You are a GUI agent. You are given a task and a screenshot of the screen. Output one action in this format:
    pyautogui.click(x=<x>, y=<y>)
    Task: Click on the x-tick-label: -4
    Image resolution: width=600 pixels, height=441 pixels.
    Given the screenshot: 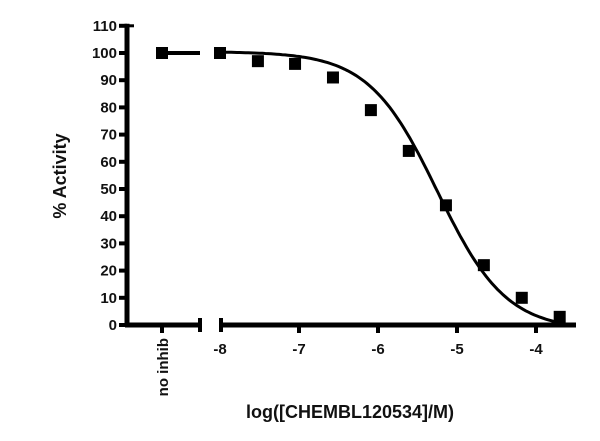 What is the action you would take?
    pyautogui.click(x=536, y=349)
    